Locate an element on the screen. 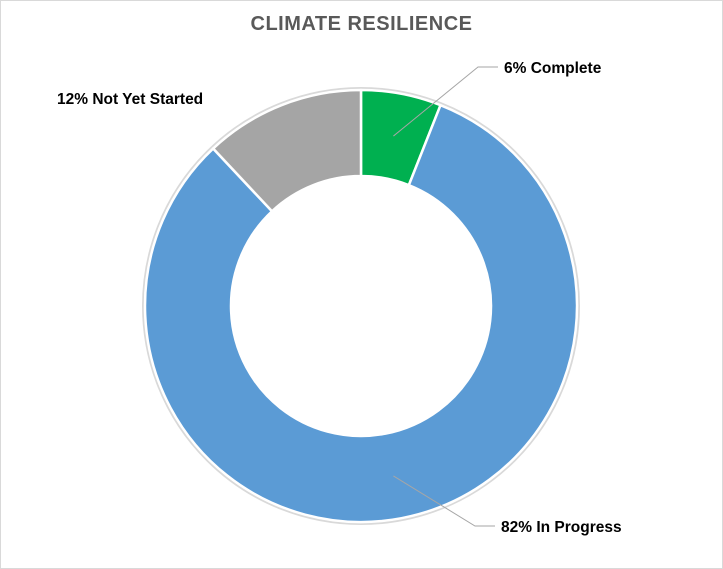 The image size is (723, 569). data-label-not-yet-started: 12% Not Yet Started is located at coordinates (130, 99).